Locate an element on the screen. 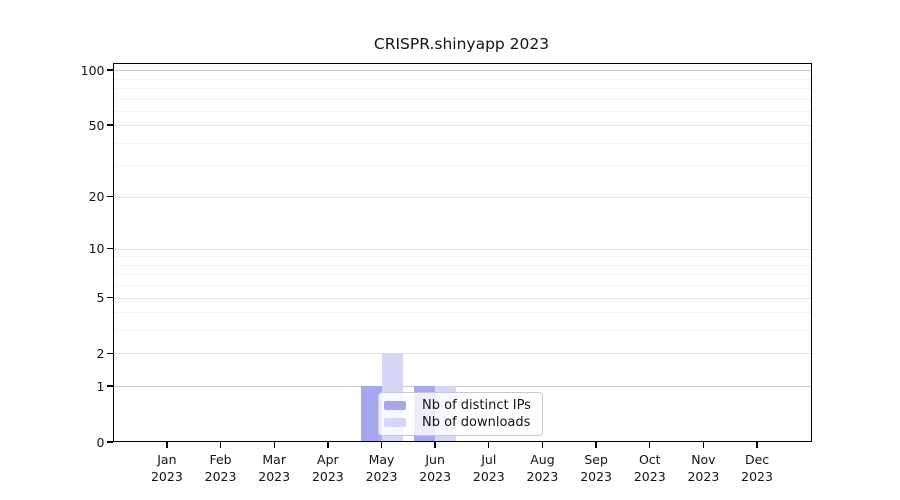 The image size is (900, 500). y-tick-label: 5 is located at coordinates (100, 298).